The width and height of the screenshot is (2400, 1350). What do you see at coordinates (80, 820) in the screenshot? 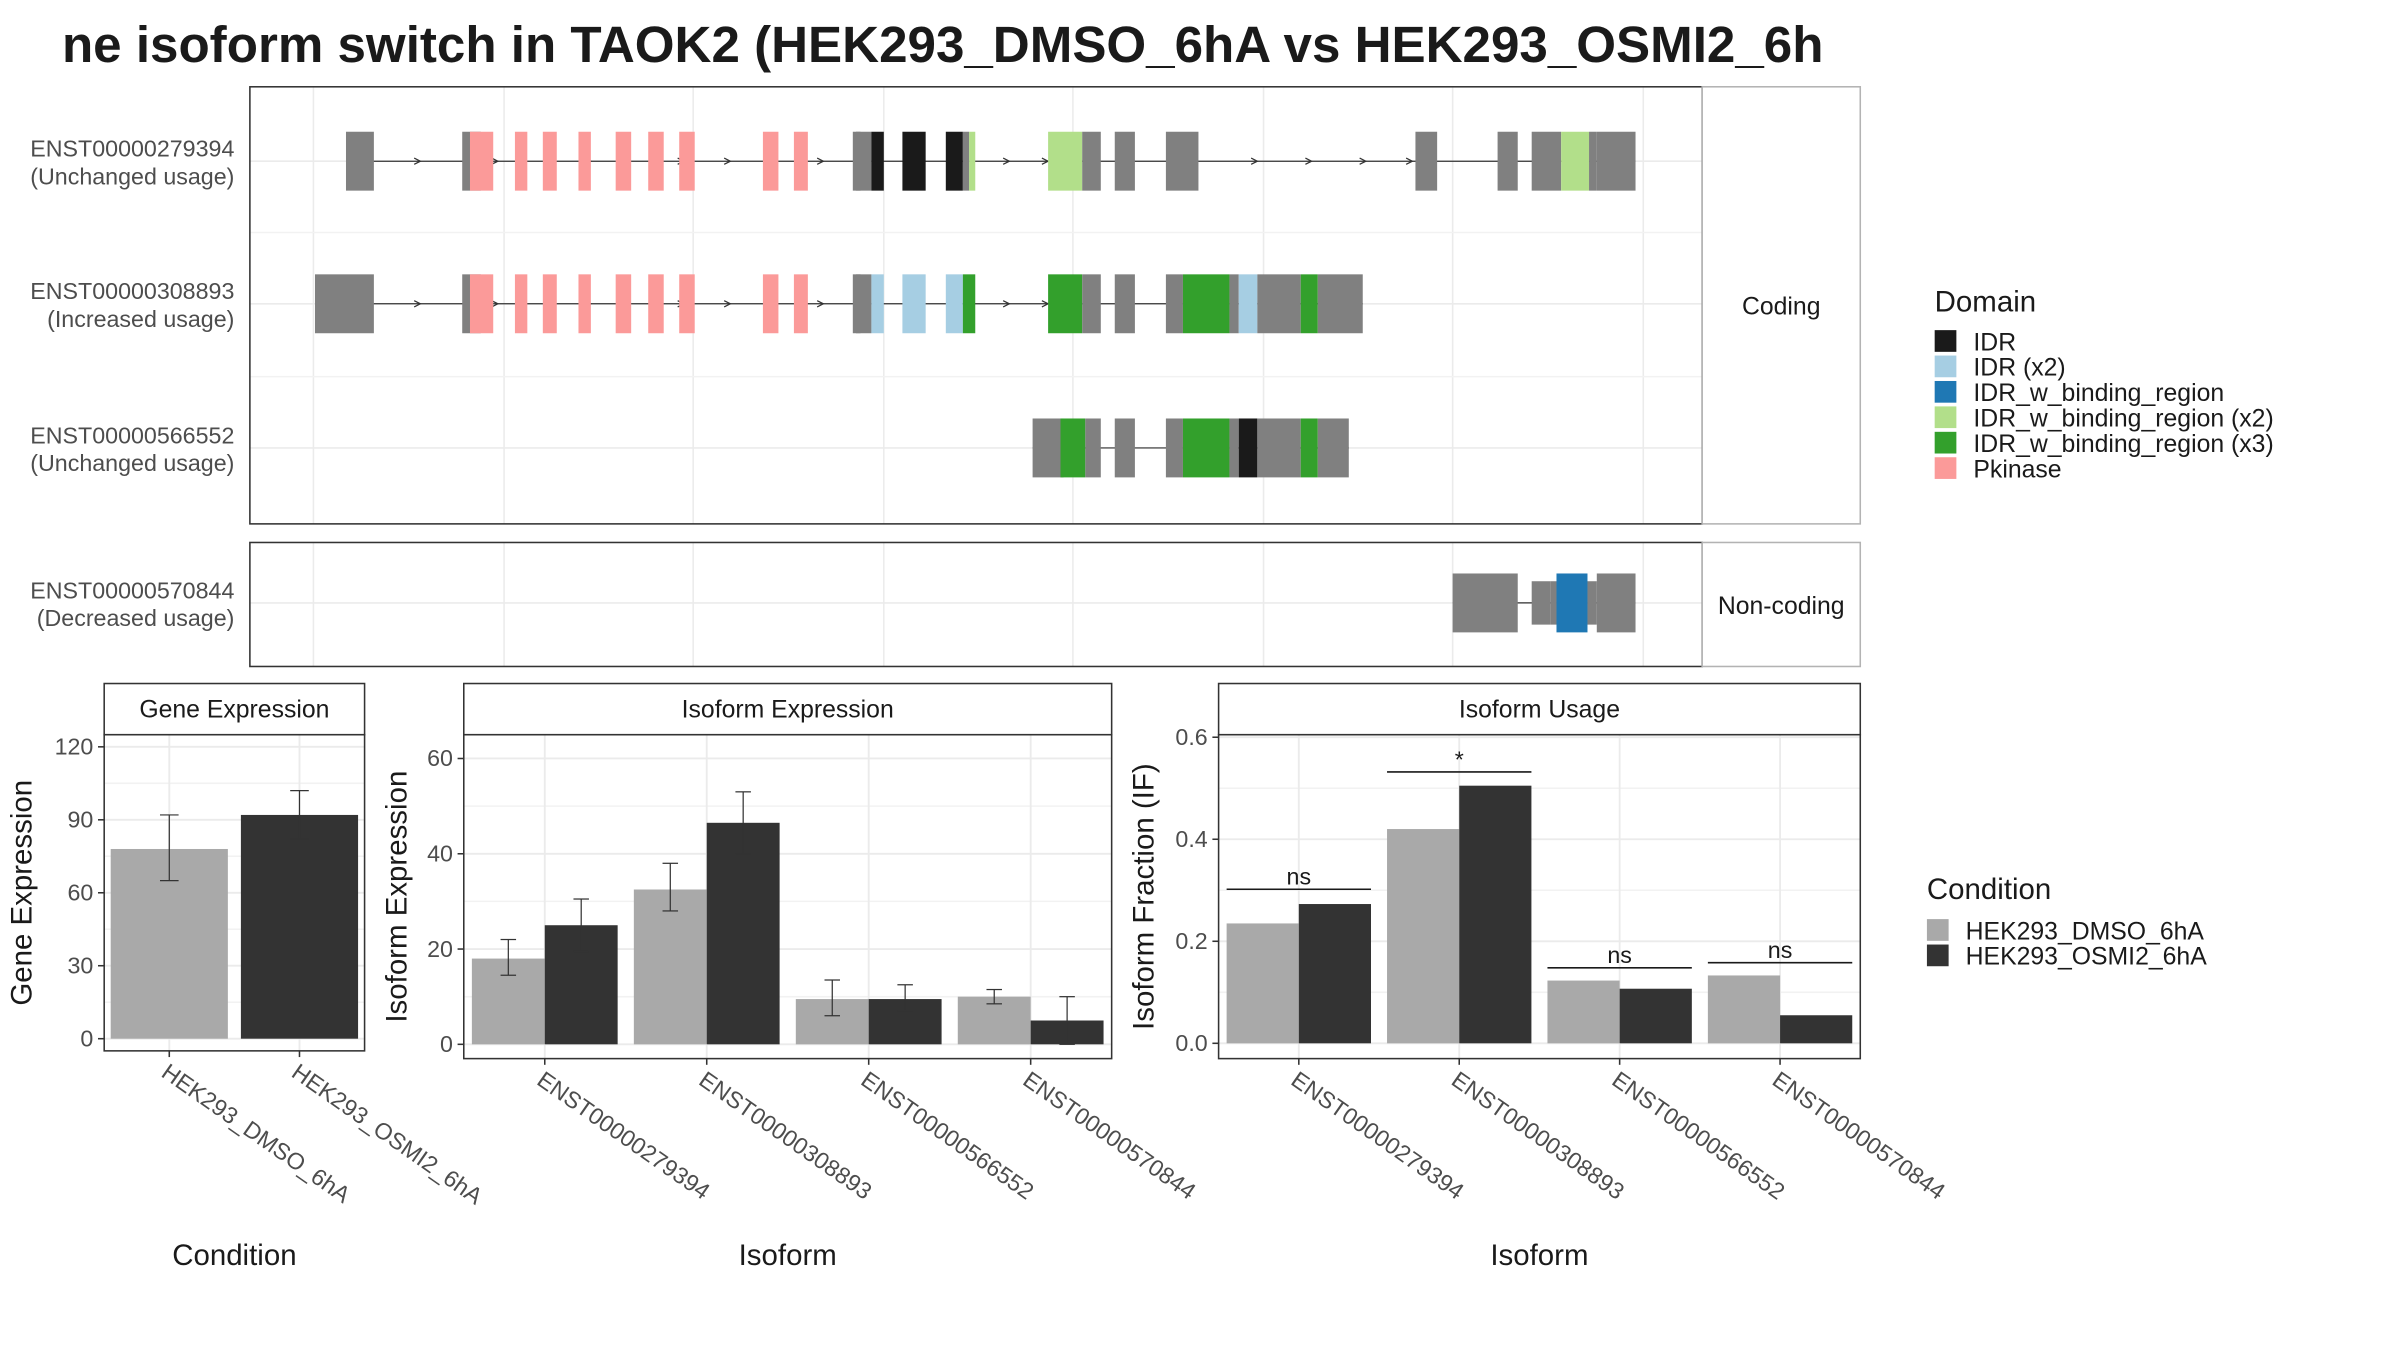
I see `y-tick-label: 90` at bounding box center [80, 820].